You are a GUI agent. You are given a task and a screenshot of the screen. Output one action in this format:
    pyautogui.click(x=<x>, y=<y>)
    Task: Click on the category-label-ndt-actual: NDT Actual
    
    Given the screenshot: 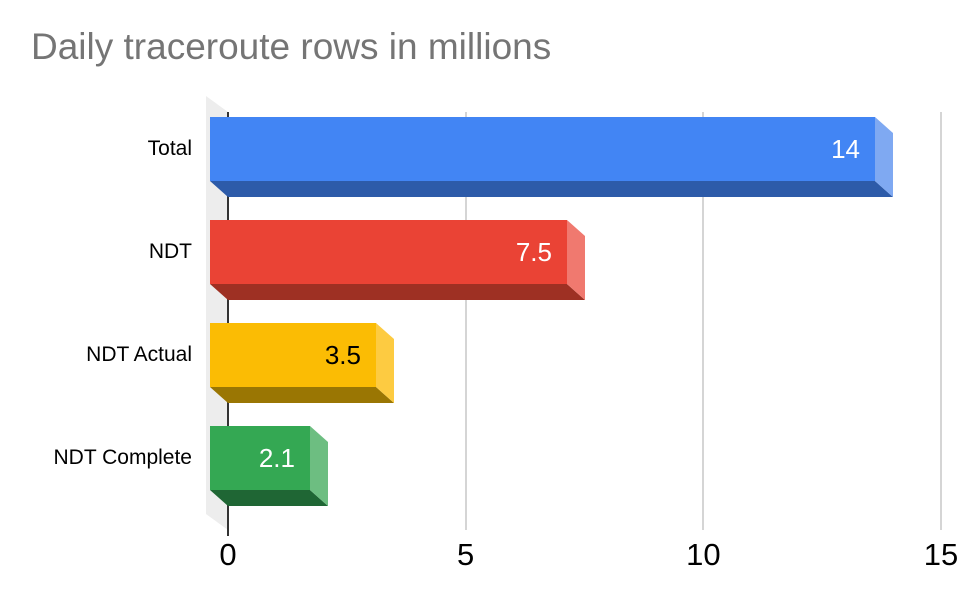 What is the action you would take?
    pyautogui.click(x=139, y=354)
    